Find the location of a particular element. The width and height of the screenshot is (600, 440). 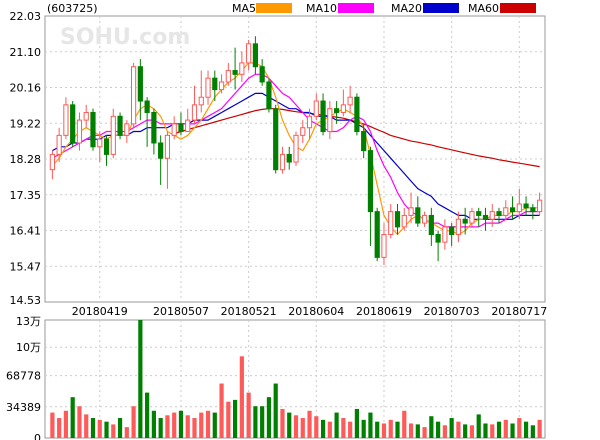

volume-tick-label: 13万 is located at coordinates (28, 321).